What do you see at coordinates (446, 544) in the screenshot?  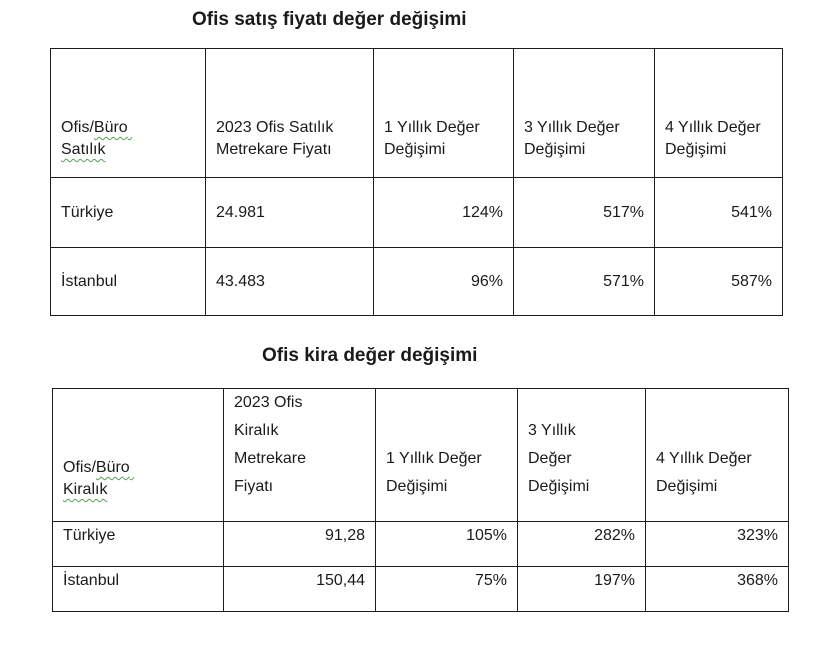 I see `change-1y-cell: 105%` at bounding box center [446, 544].